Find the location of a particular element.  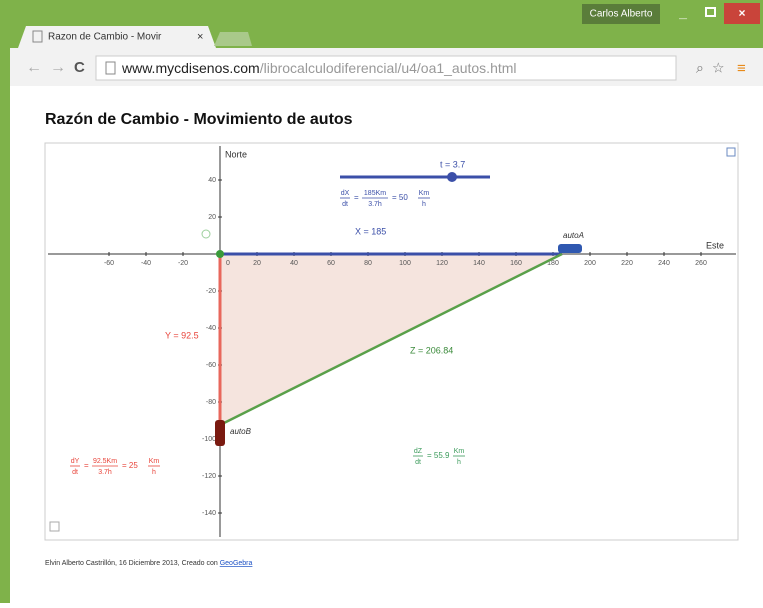

tab is located at coordinates (117, 37).